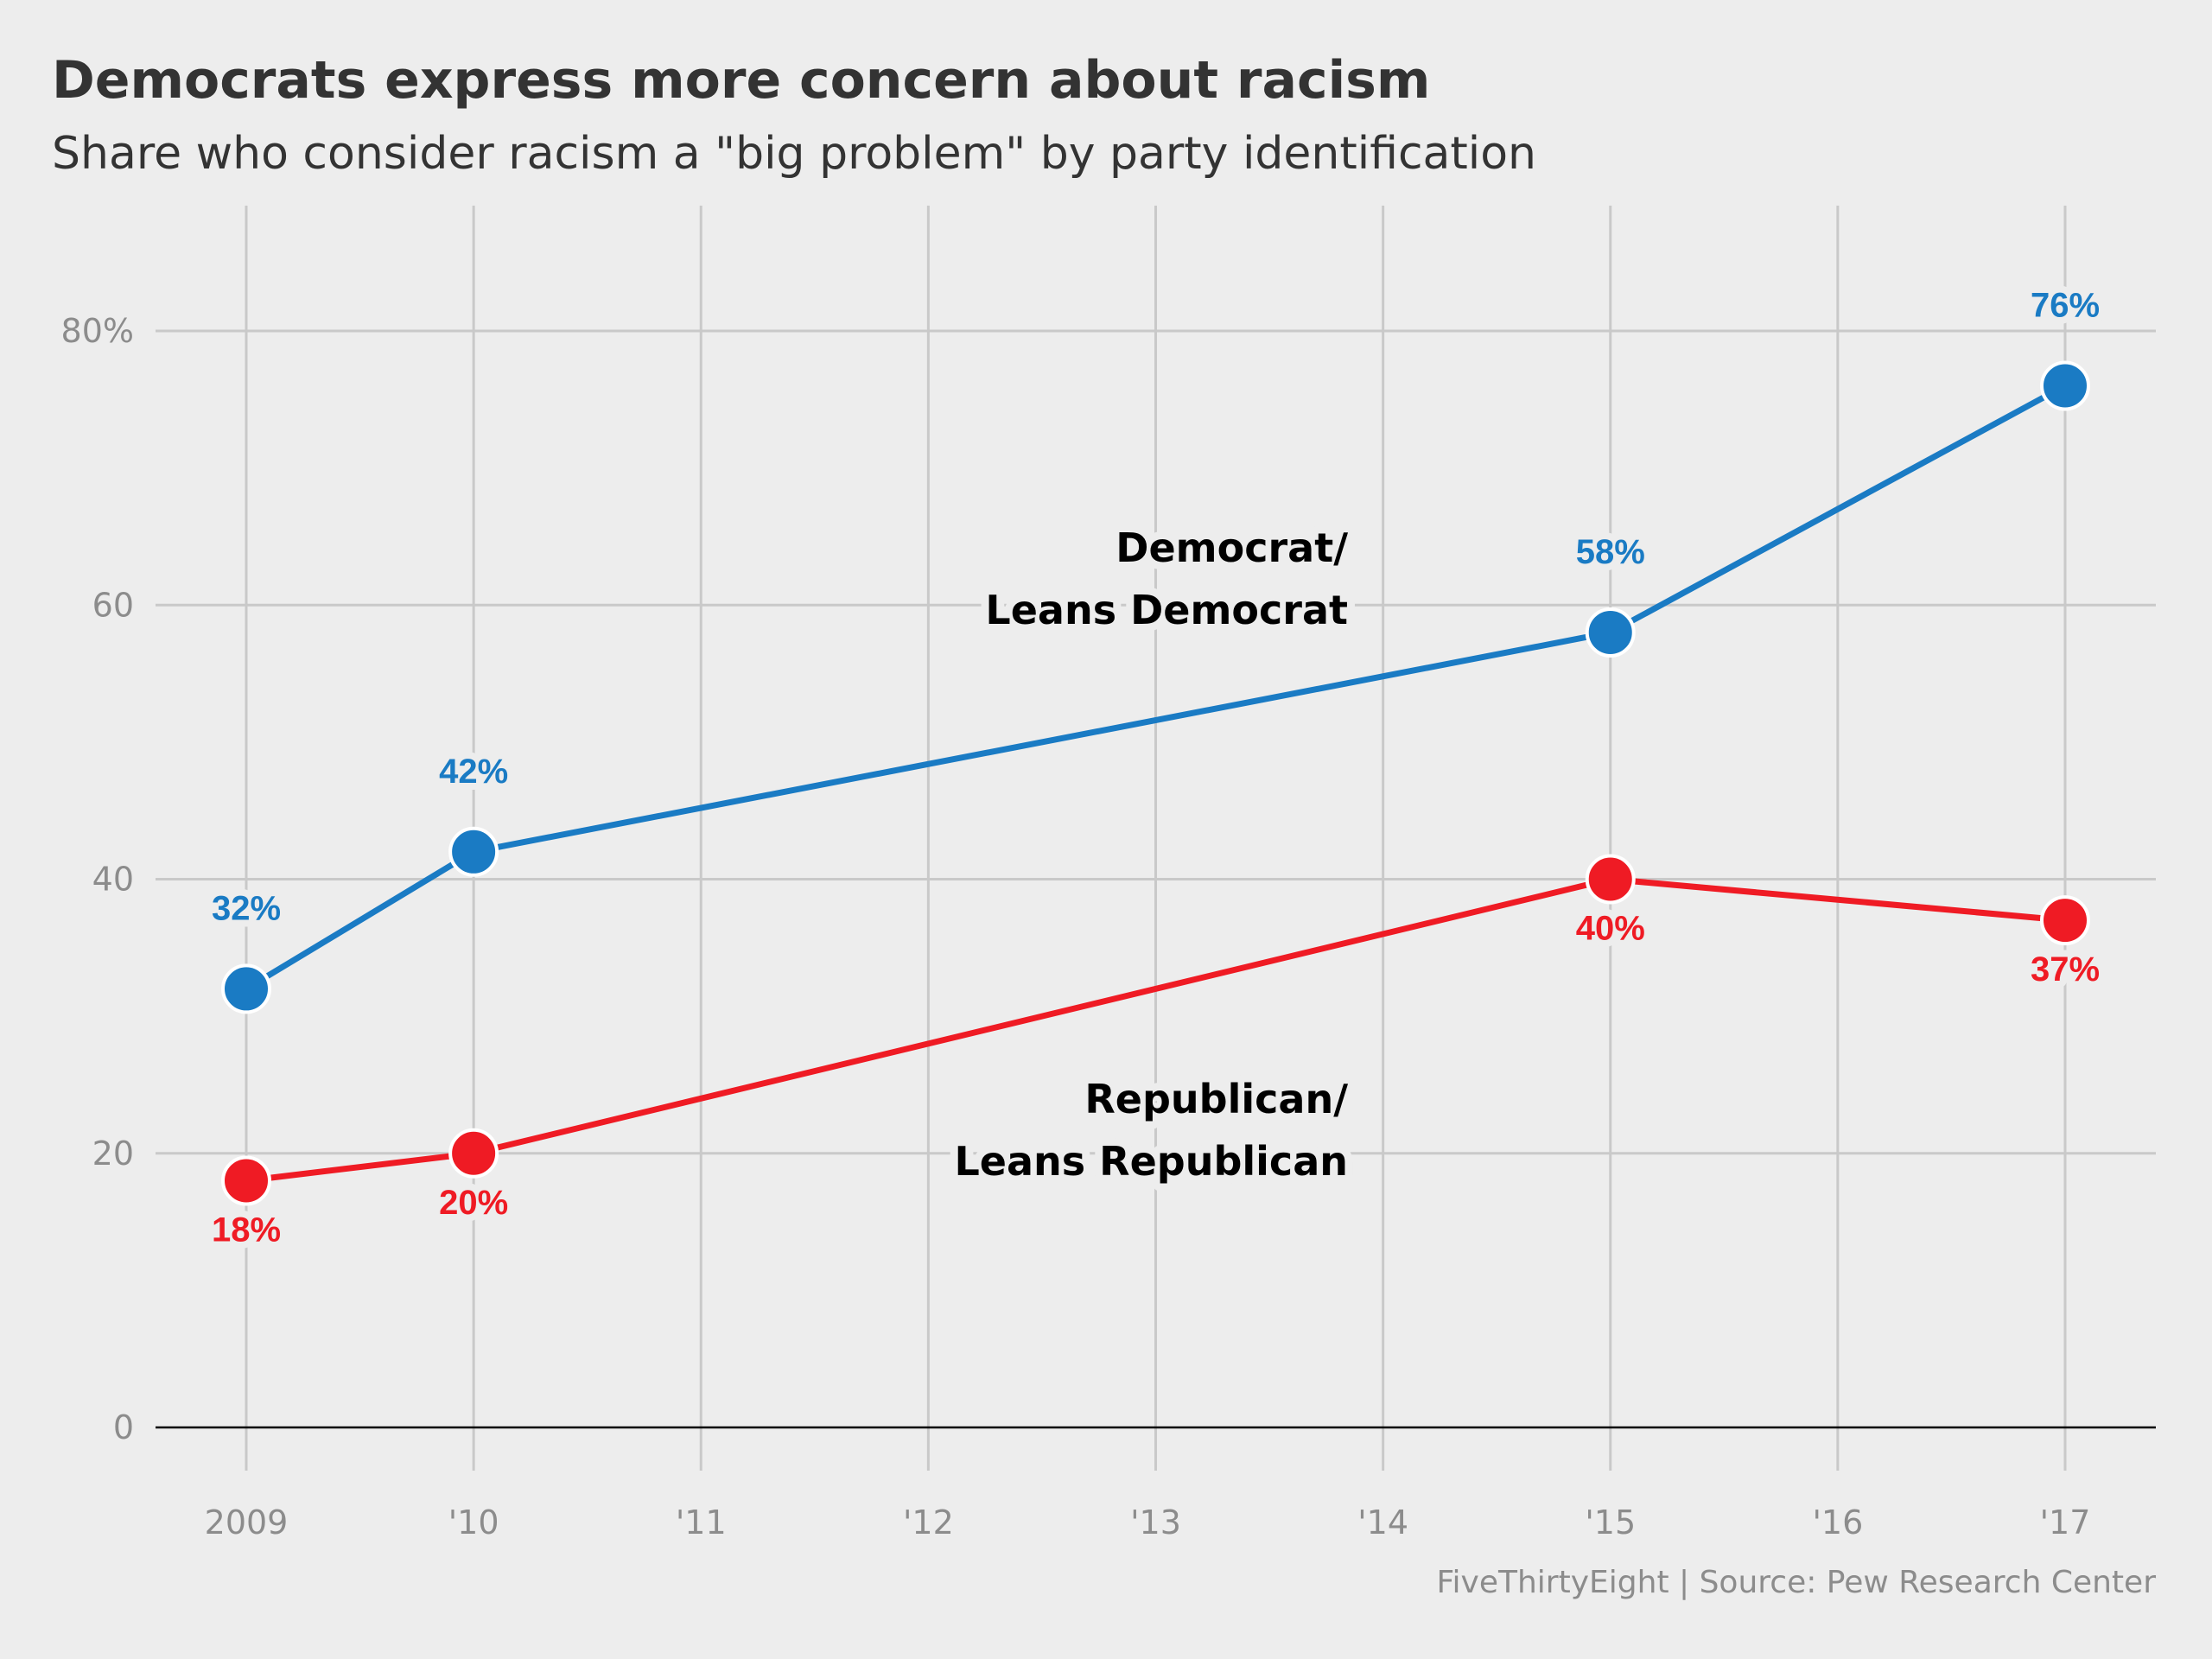  I want to click on data-label-halo: 58%, so click(1610, 552).